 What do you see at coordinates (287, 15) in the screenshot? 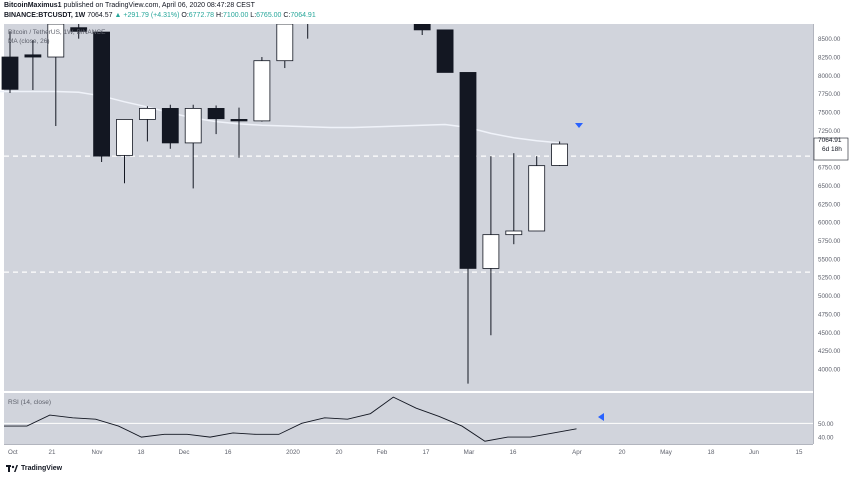
I see `close-label: C:` at bounding box center [287, 15].